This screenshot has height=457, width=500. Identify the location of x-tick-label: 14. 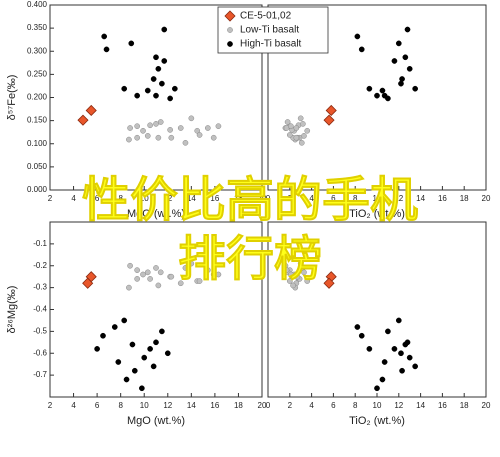
(420, 405).